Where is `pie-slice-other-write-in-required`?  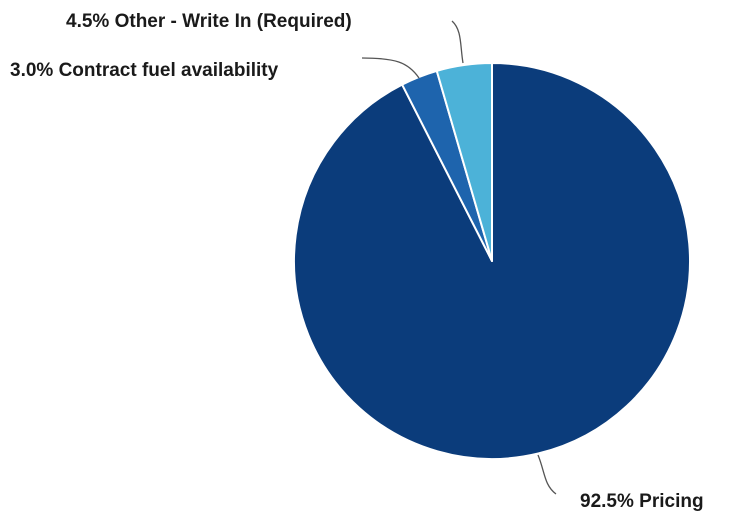
pie-slice-other-write-in-required is located at coordinates (464, 162).